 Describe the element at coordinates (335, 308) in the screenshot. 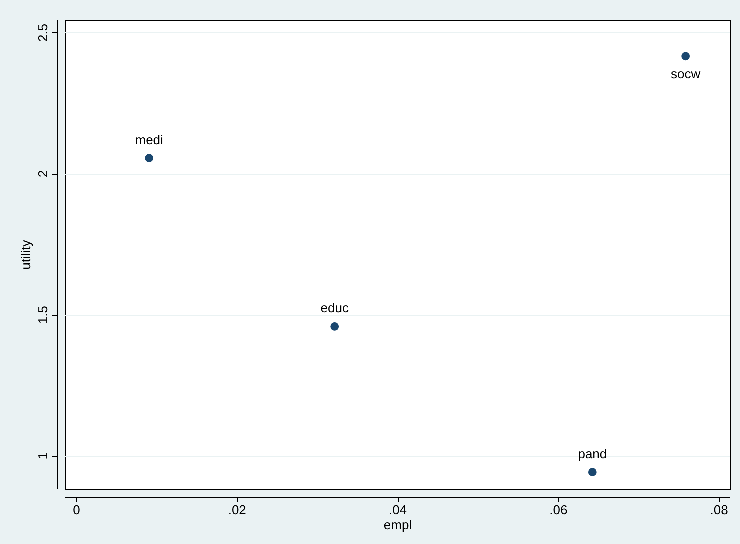

I see `annotation: educ` at that location.